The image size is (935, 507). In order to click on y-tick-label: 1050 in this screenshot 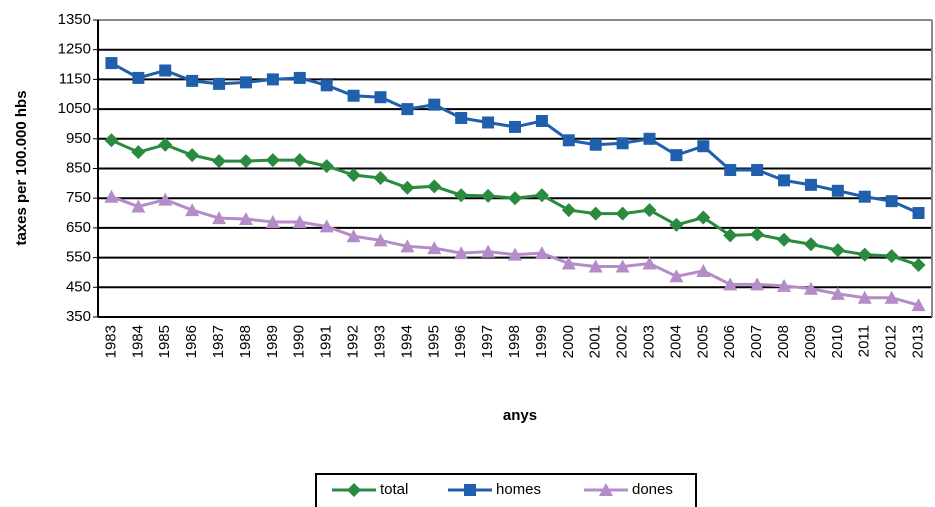, I will do `click(74, 108)`.